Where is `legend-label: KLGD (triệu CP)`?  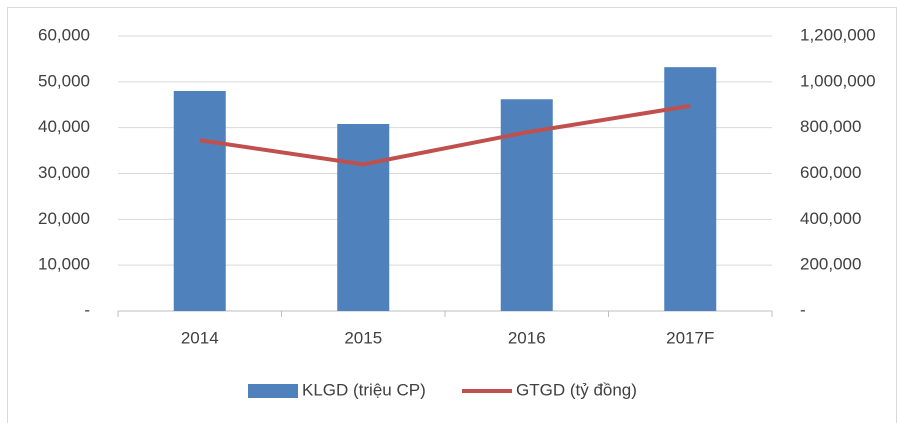
legend-label: KLGD (triệu CP) is located at coordinates (364, 389).